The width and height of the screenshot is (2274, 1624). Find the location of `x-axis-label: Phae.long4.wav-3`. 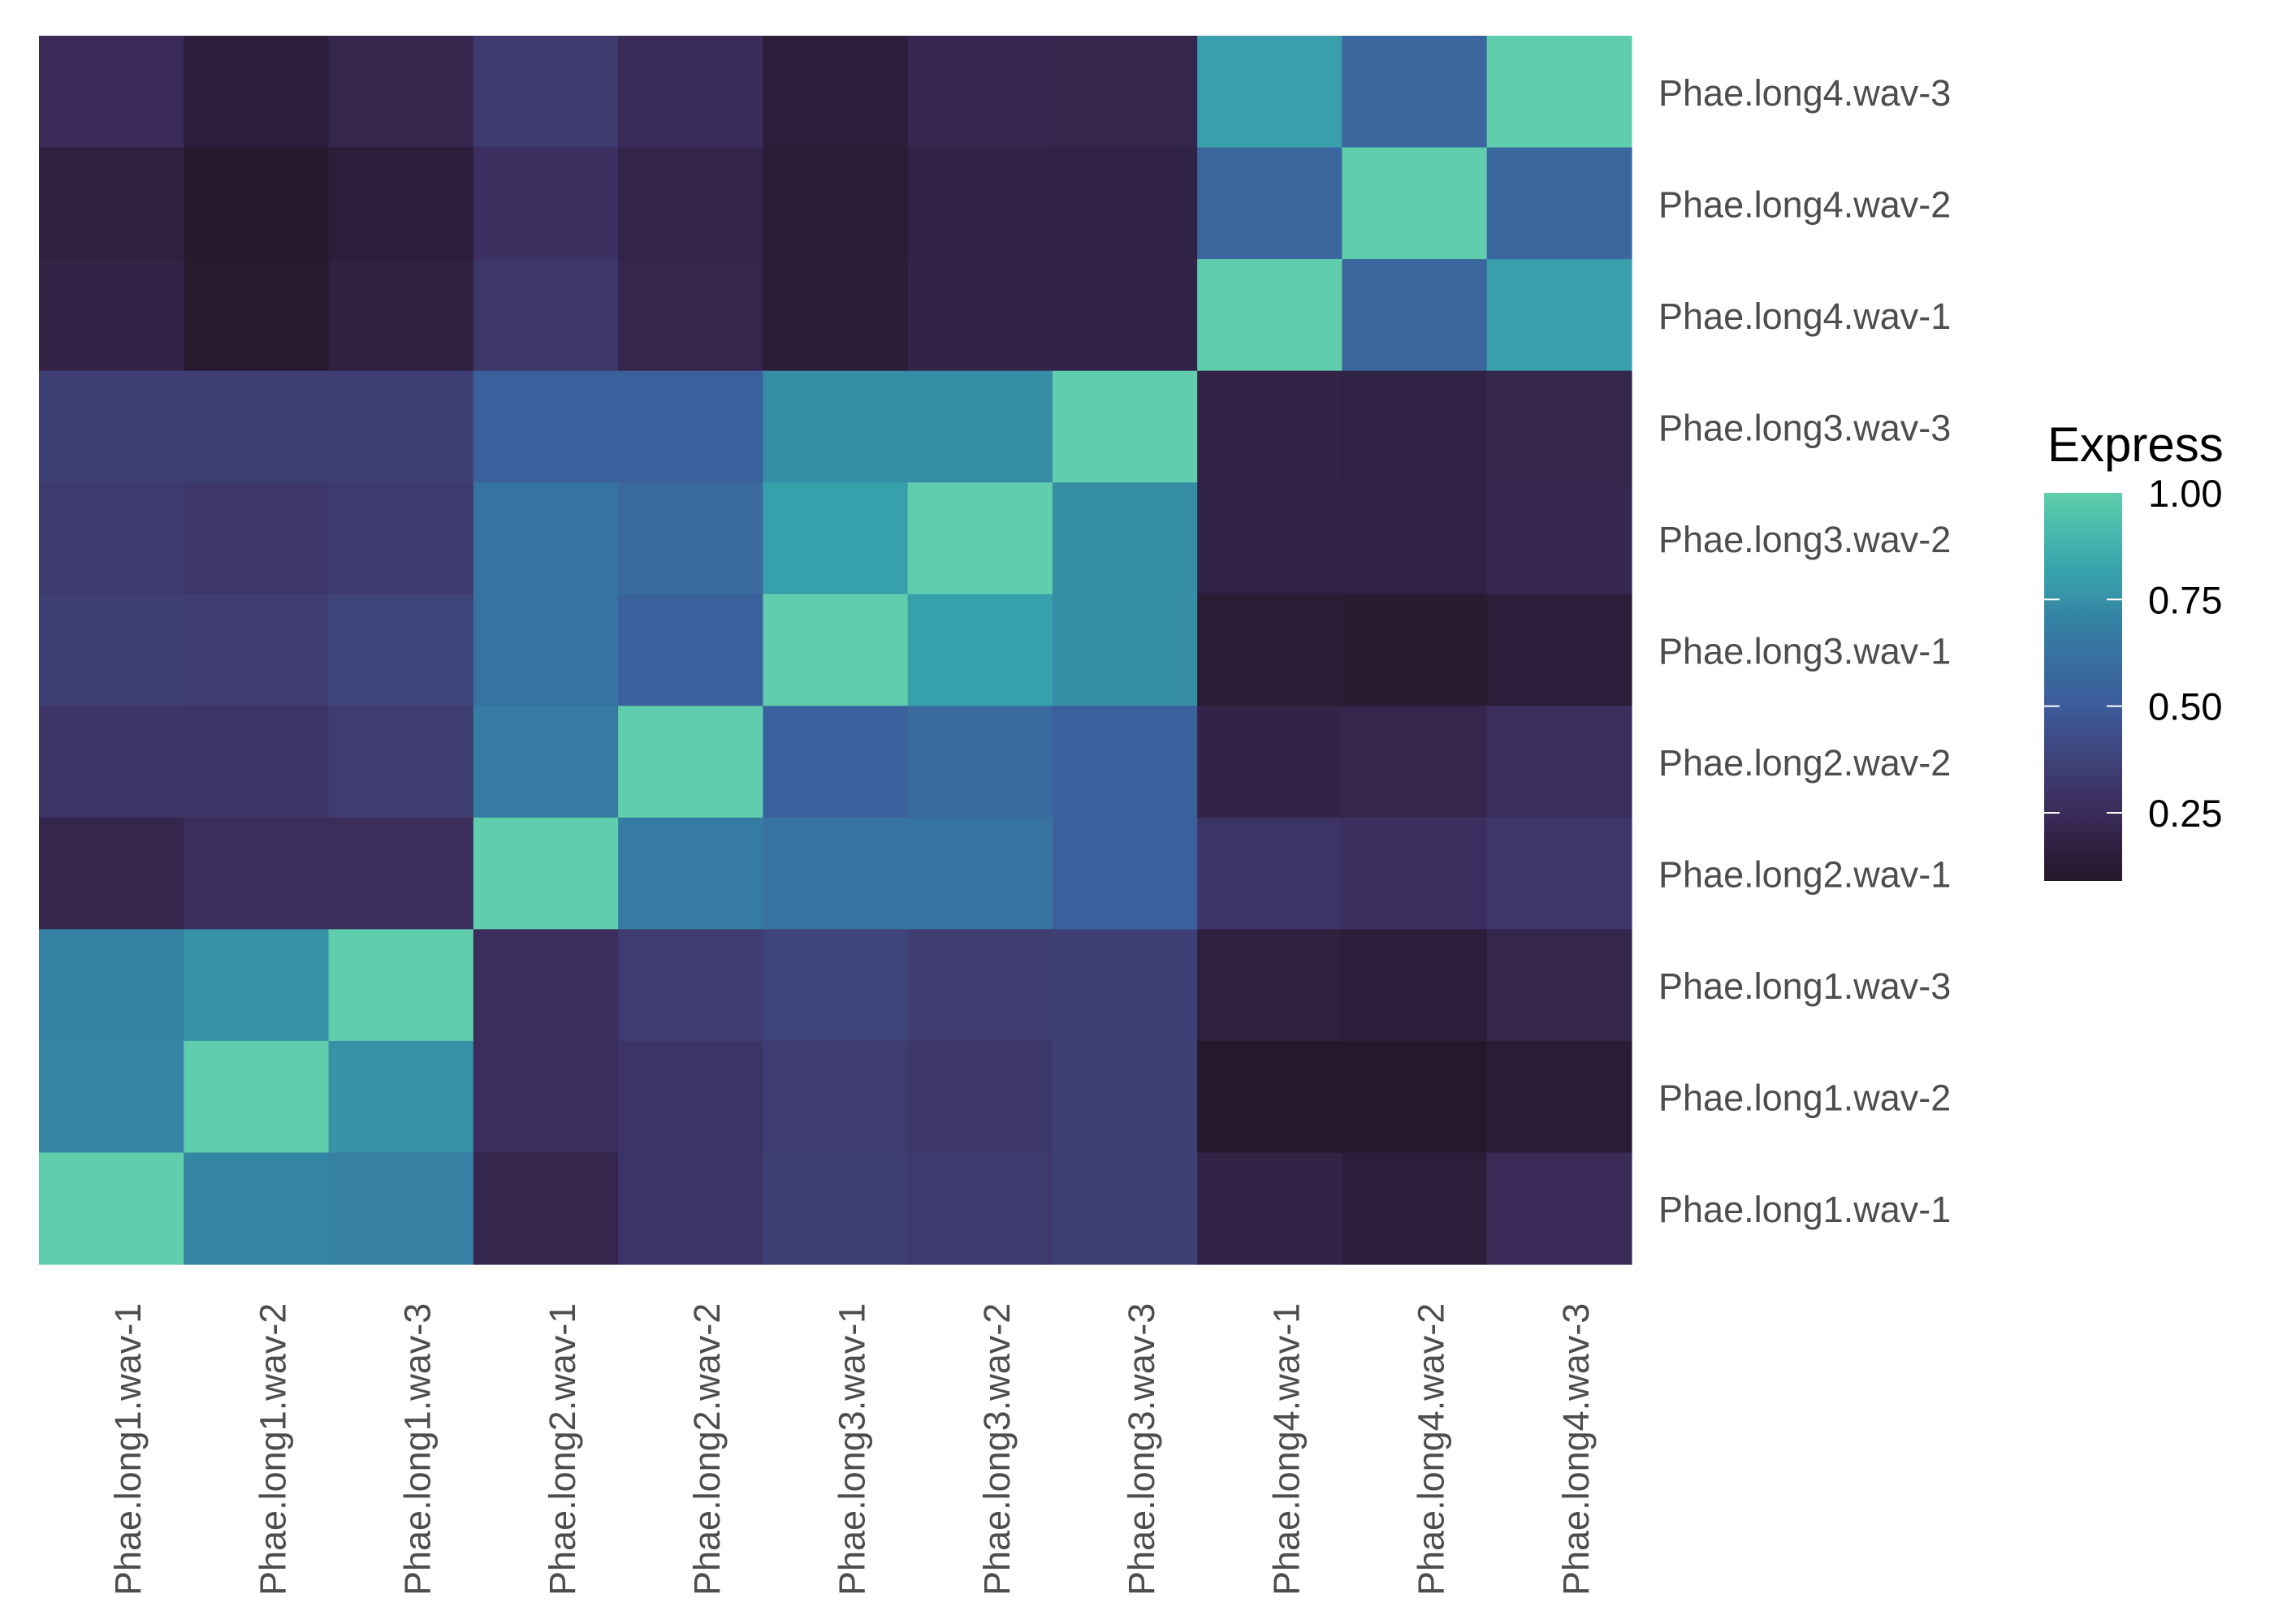

x-axis-label: Phae.long4.wav-3 is located at coordinates (1576, 1450).